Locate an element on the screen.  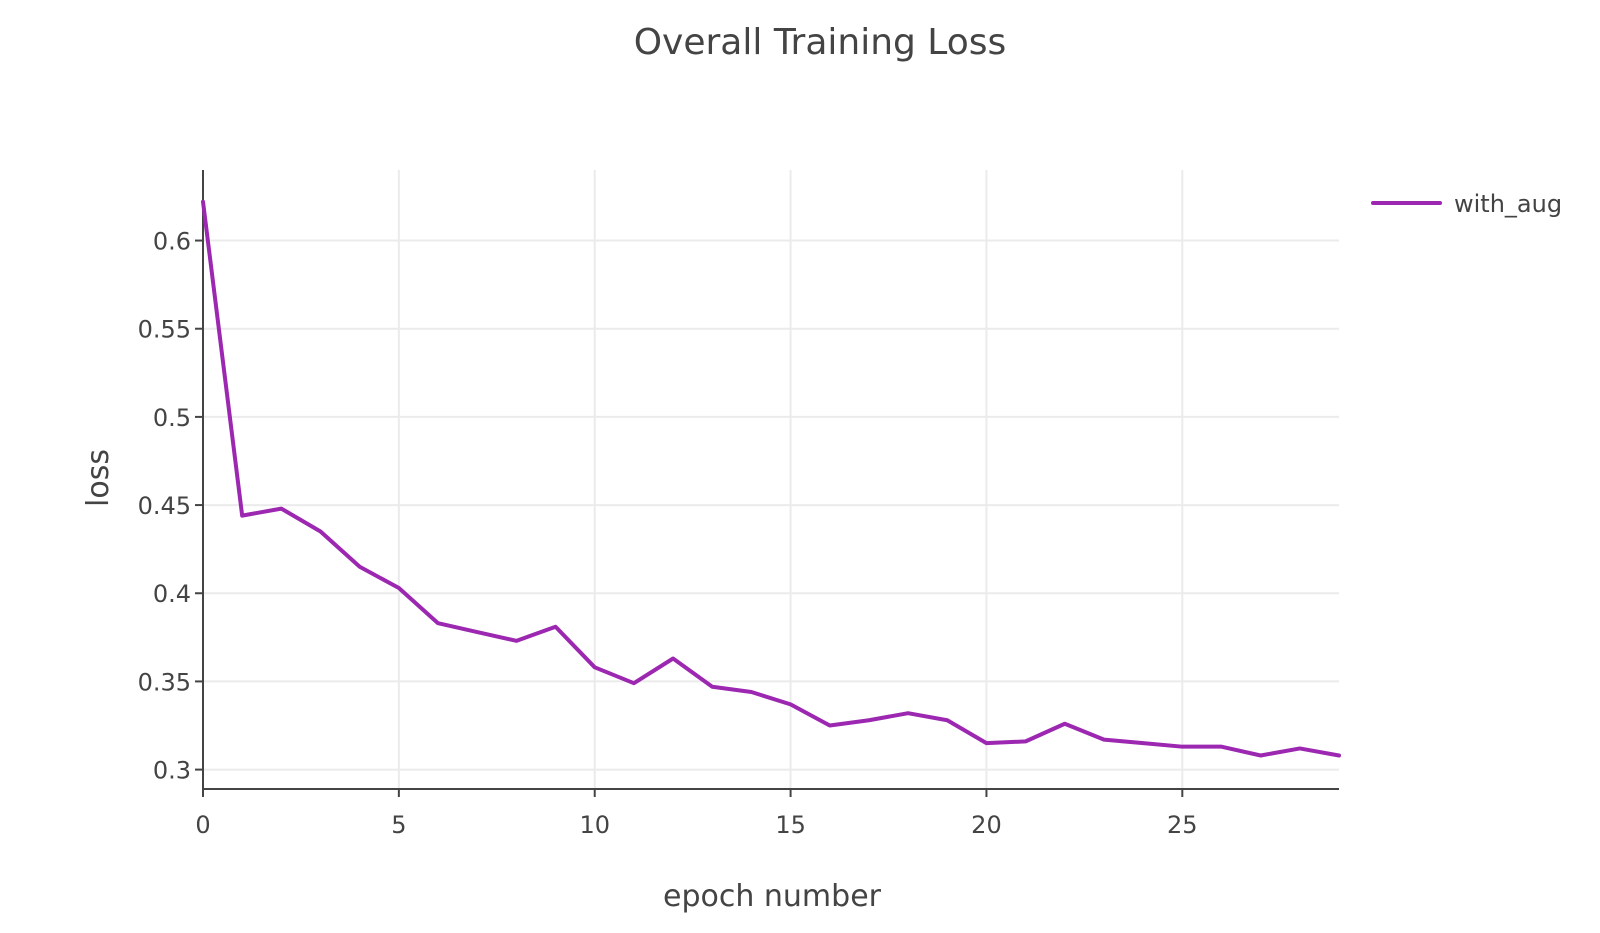
x-tick-label: 20 is located at coordinates (986, 825).